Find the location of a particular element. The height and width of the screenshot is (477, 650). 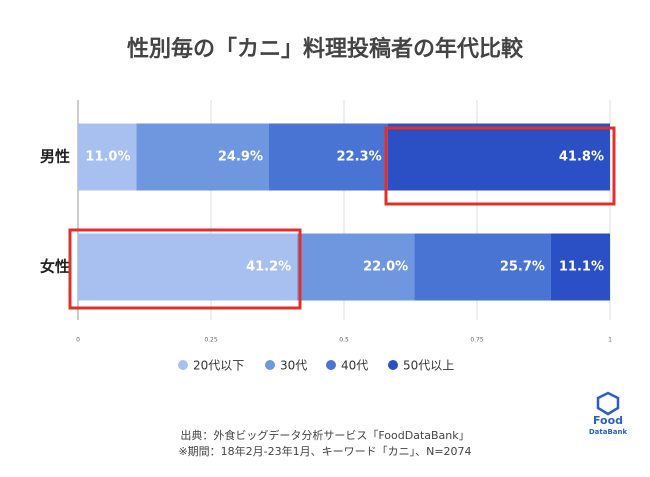

data-label: 11.1% is located at coordinates (581, 267).